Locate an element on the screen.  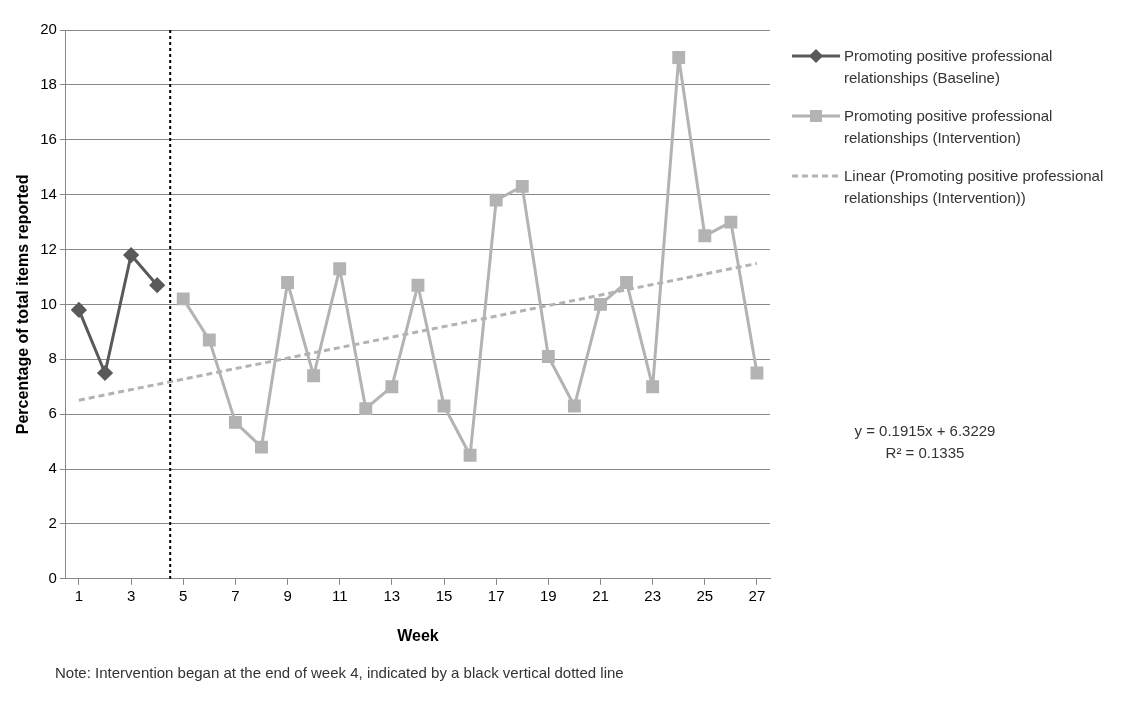
legend-label: Promoting positive professional relationships (Intervention) is located at coordinates (949, 127).